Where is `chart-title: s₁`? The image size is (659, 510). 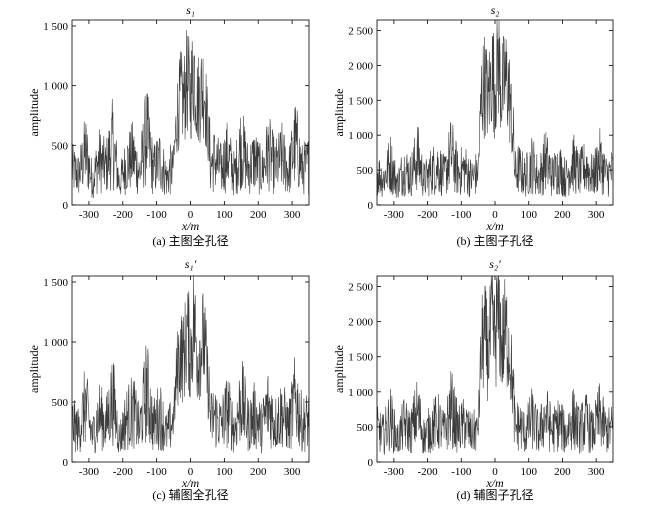
chart-title: s₁ is located at coordinates (190, 10).